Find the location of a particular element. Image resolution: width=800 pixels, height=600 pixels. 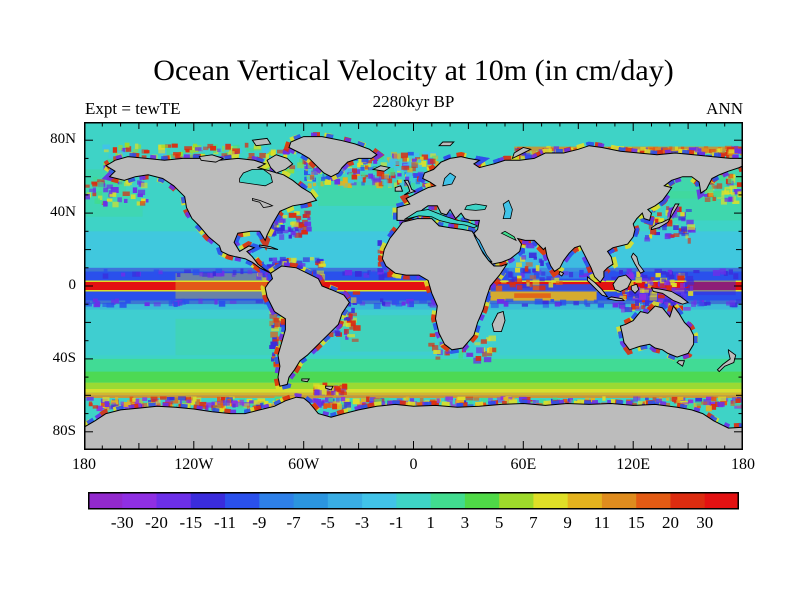

colorbar-tick-label: -7 is located at coordinates (293, 522).